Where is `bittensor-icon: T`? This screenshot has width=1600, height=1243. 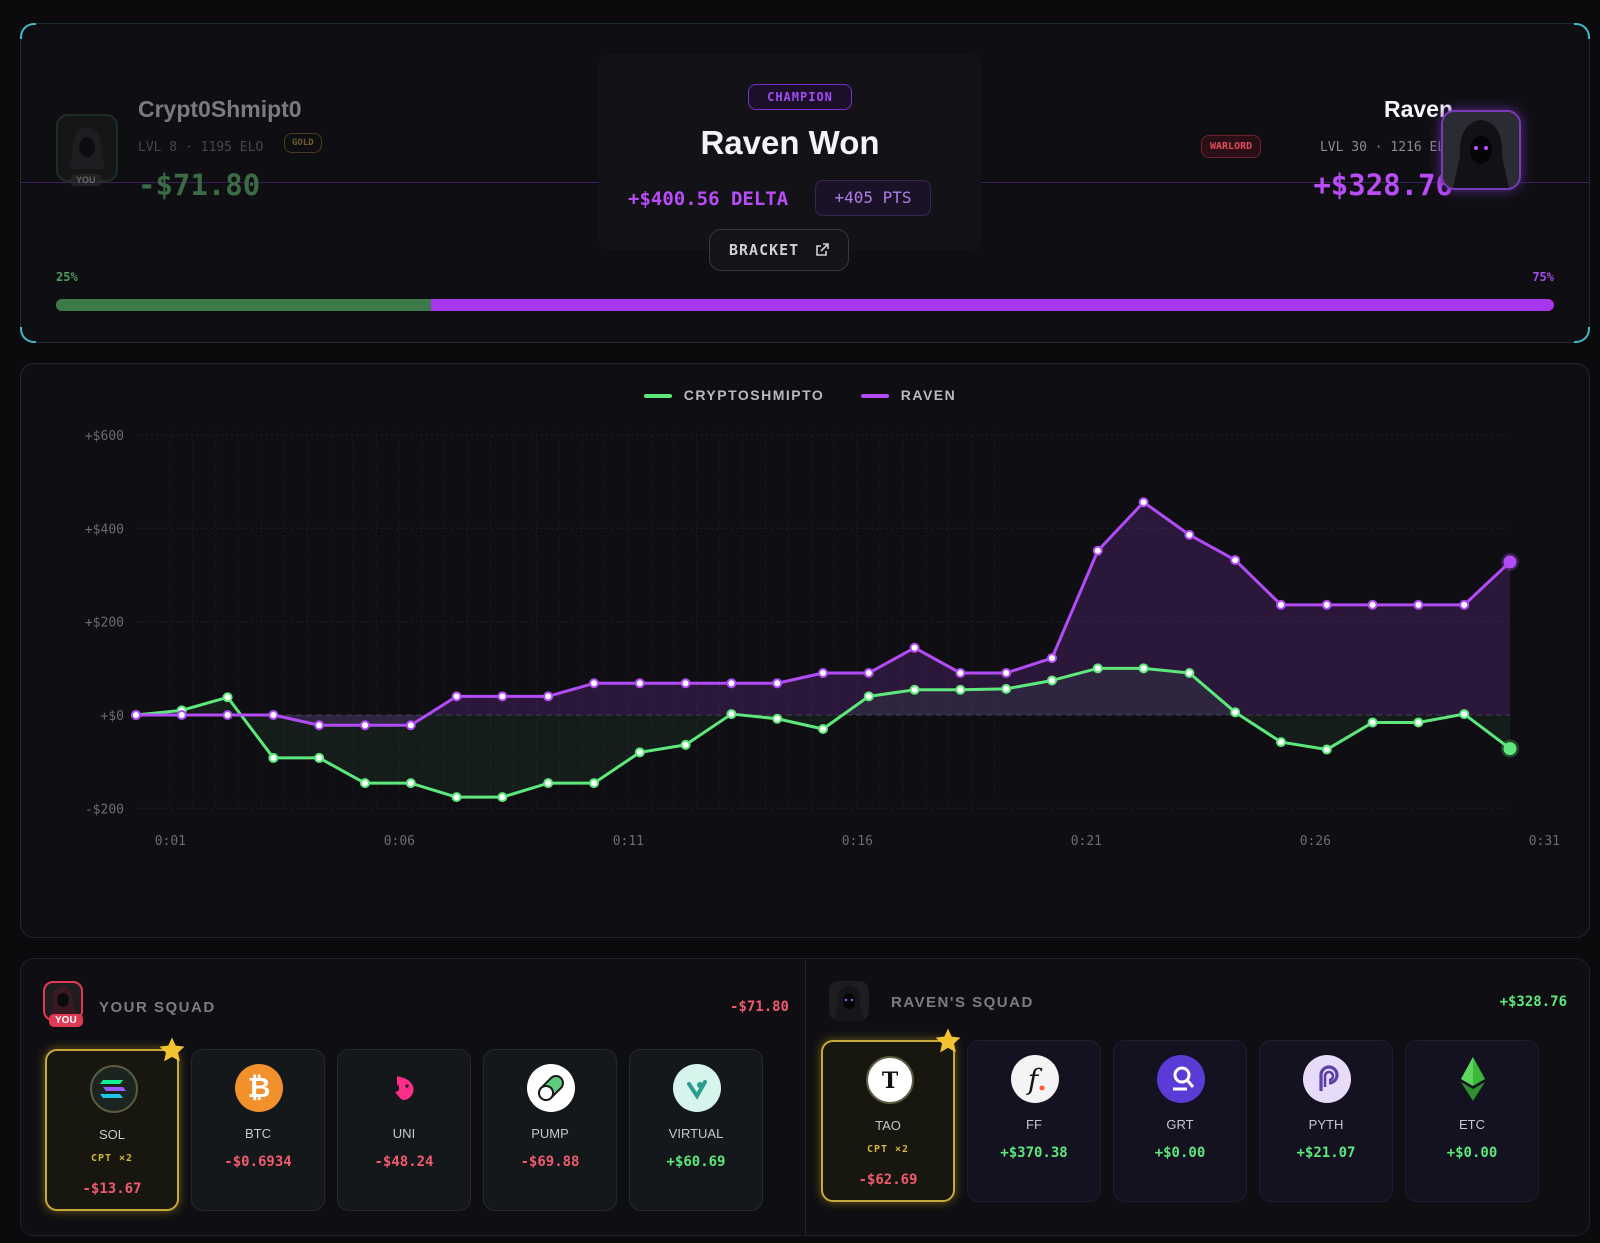 bittensor-icon: T is located at coordinates (890, 1080).